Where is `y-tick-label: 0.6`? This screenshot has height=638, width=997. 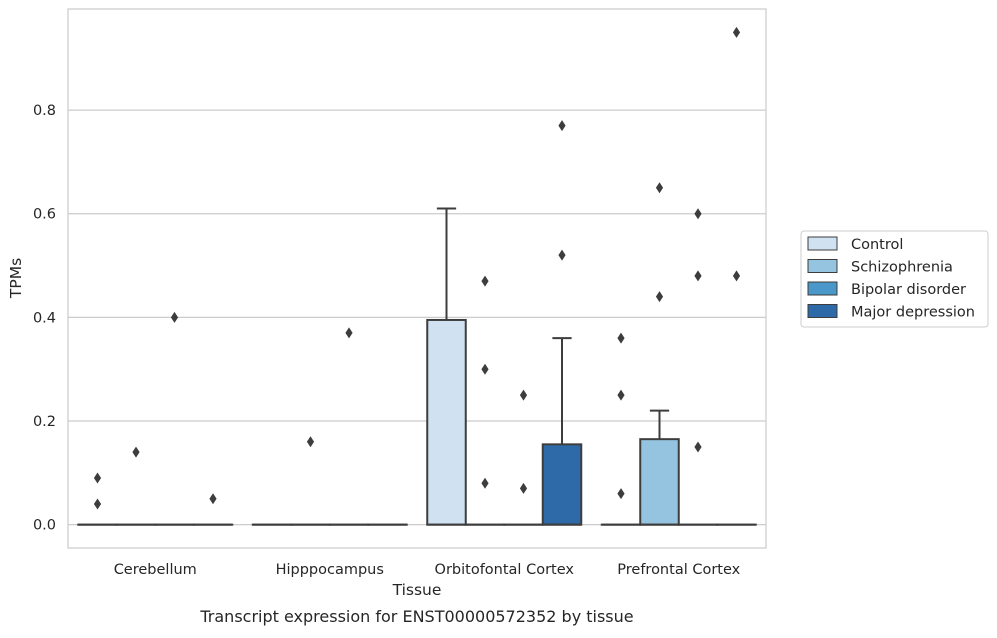 y-tick-label: 0.6 is located at coordinates (44, 215).